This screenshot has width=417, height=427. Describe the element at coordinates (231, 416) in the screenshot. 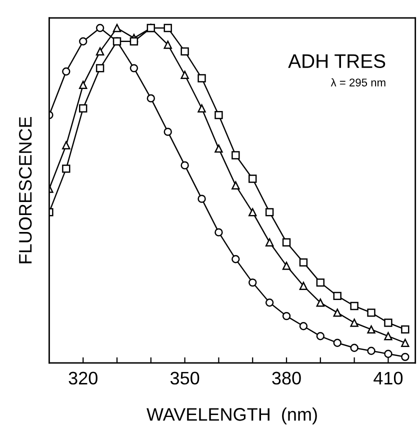

I see `x-axis-title: WAVELENGTH (nm)` at that location.